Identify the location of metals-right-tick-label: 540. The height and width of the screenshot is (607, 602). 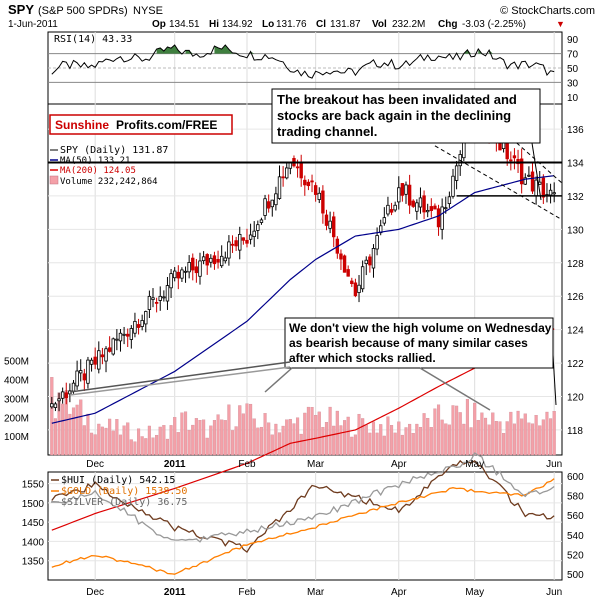
(575, 536).